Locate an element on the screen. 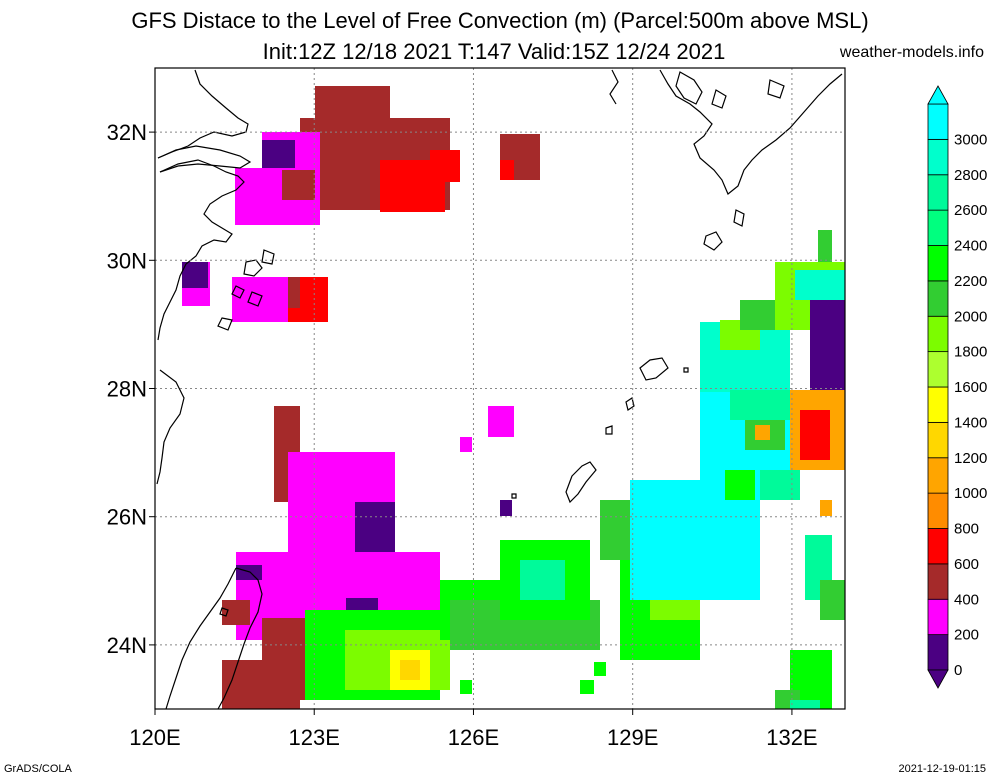 The height and width of the screenshot is (779, 1000). footer-timestamp: 2021-12-19-01:15 is located at coordinates (942, 769).